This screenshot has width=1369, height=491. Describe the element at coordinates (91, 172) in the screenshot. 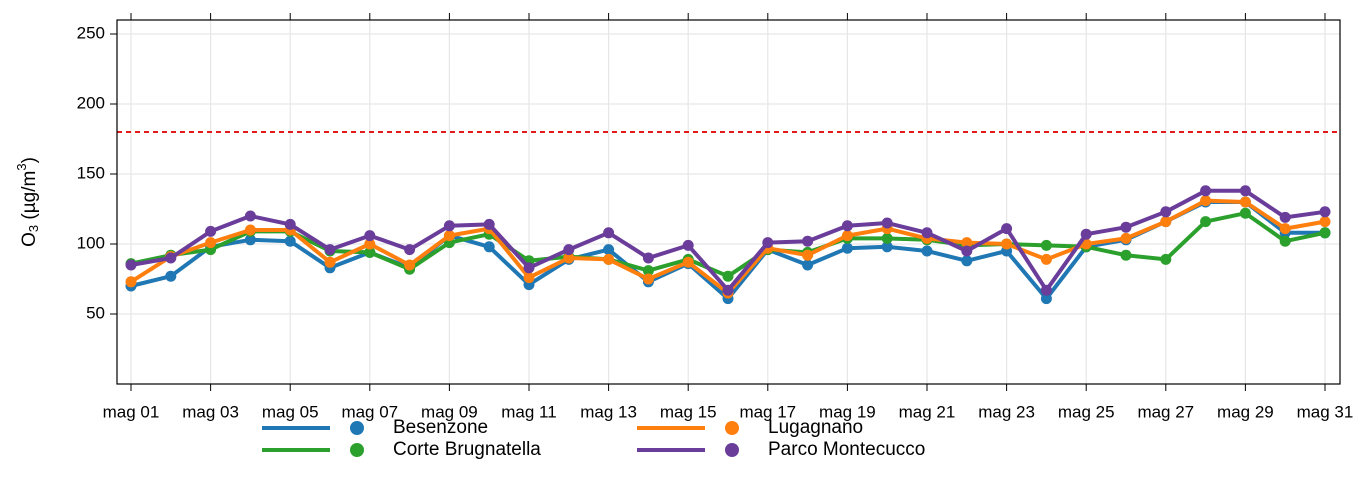

I see `y-tick-label: 150` at that location.